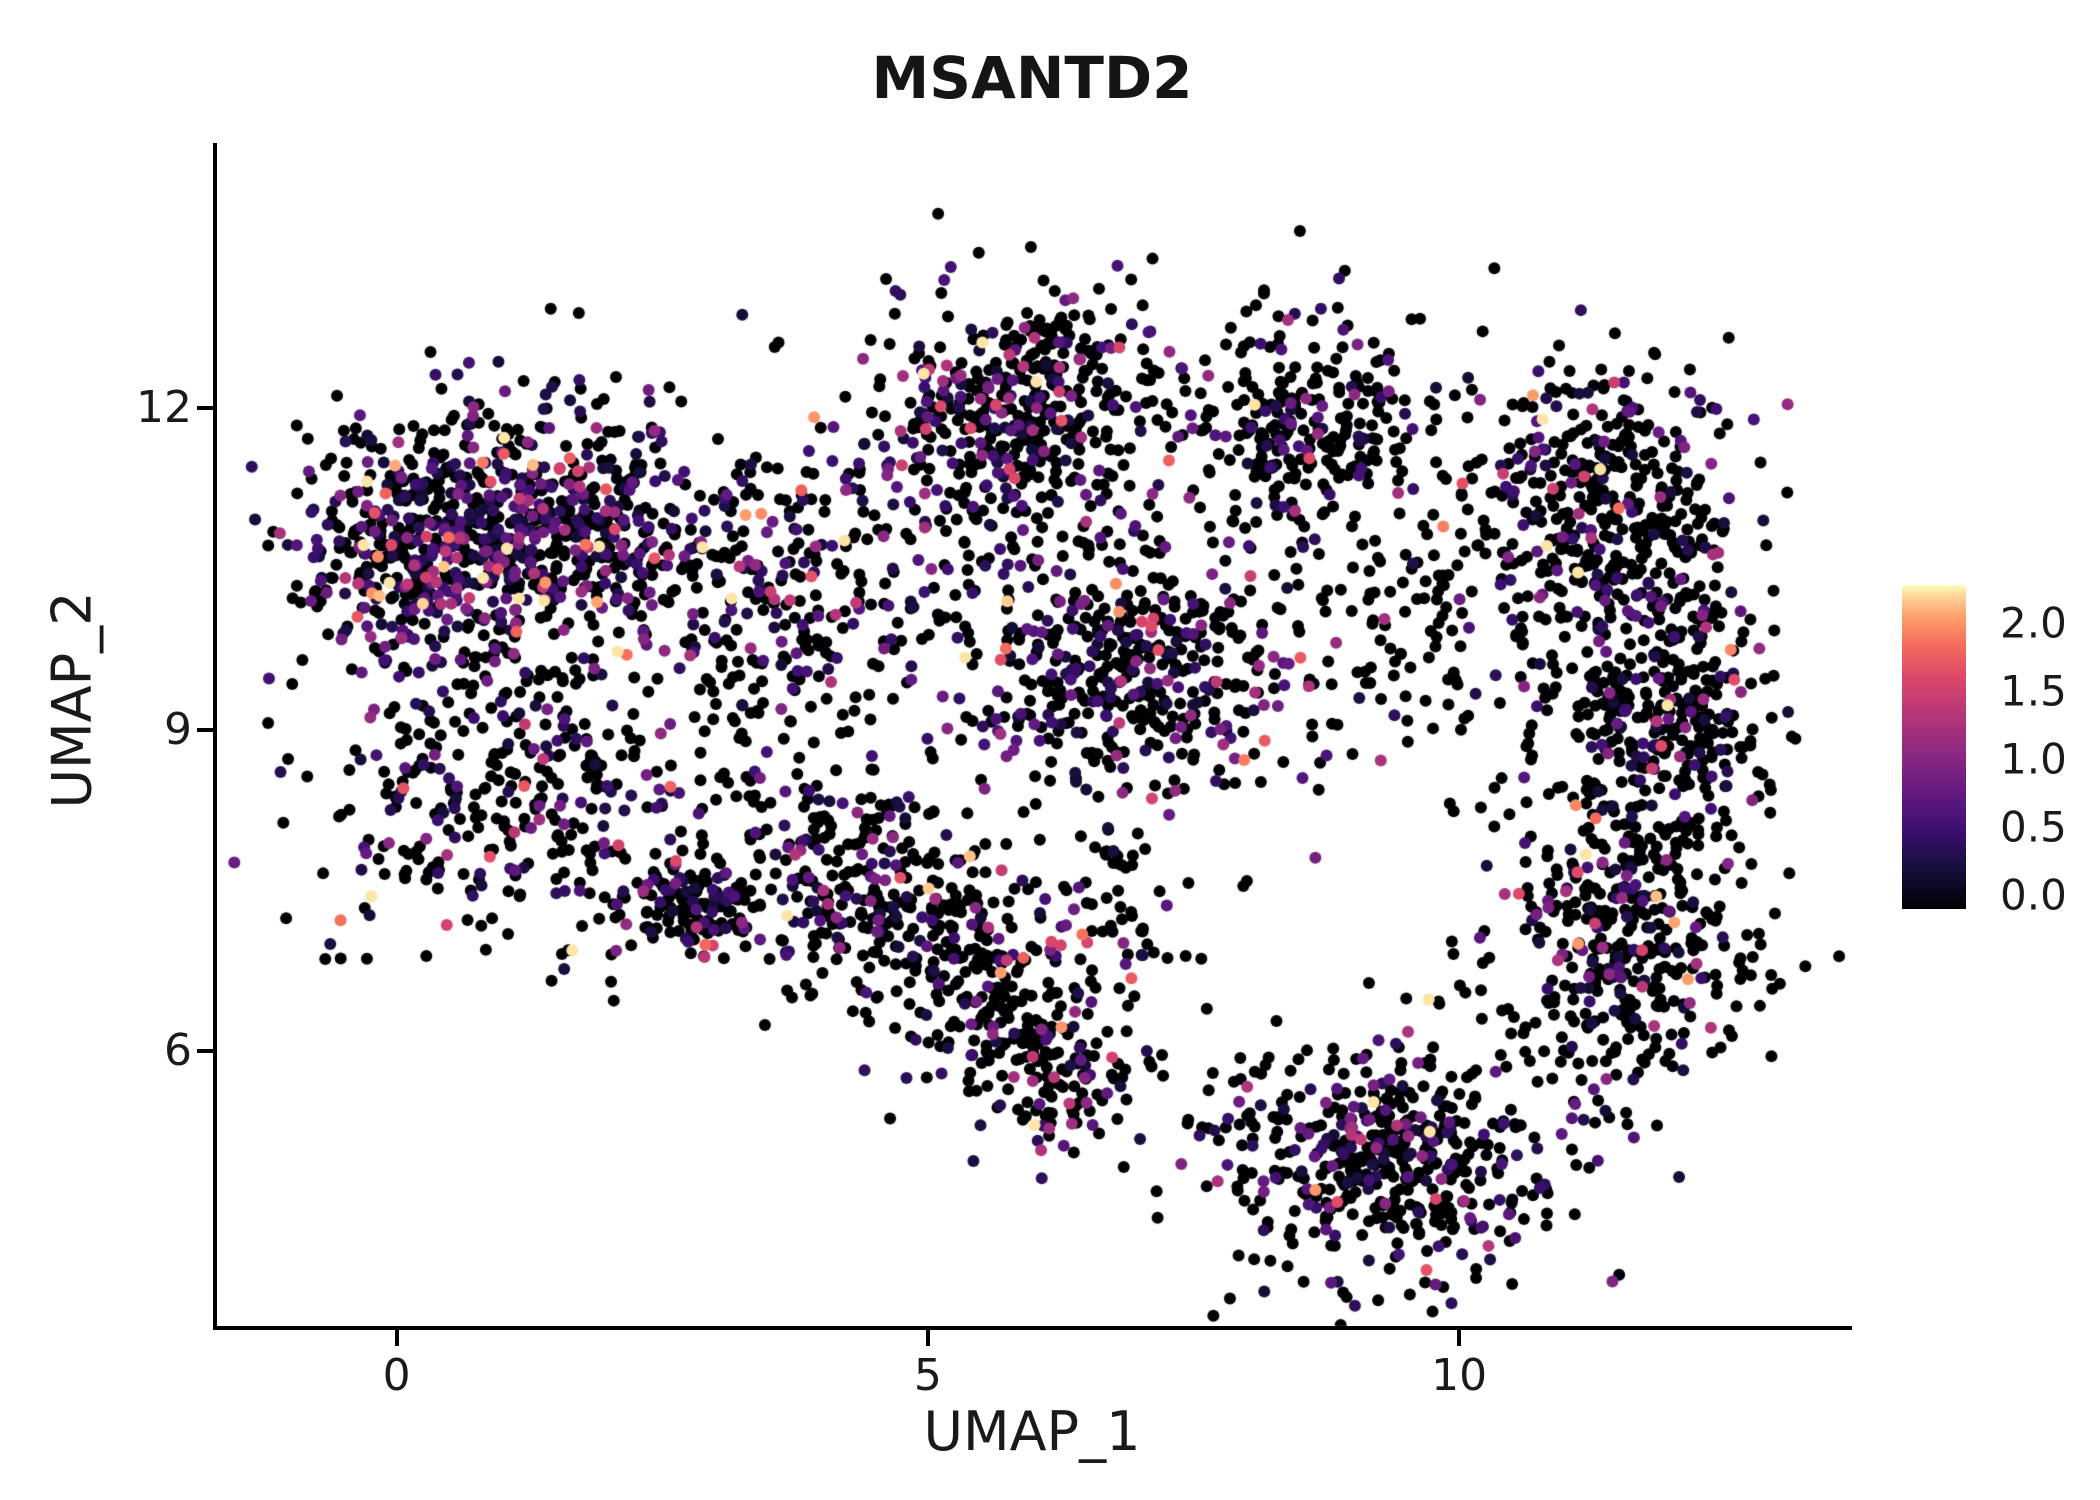  I want to click on y-tick-label-1: 9, so click(178, 729).